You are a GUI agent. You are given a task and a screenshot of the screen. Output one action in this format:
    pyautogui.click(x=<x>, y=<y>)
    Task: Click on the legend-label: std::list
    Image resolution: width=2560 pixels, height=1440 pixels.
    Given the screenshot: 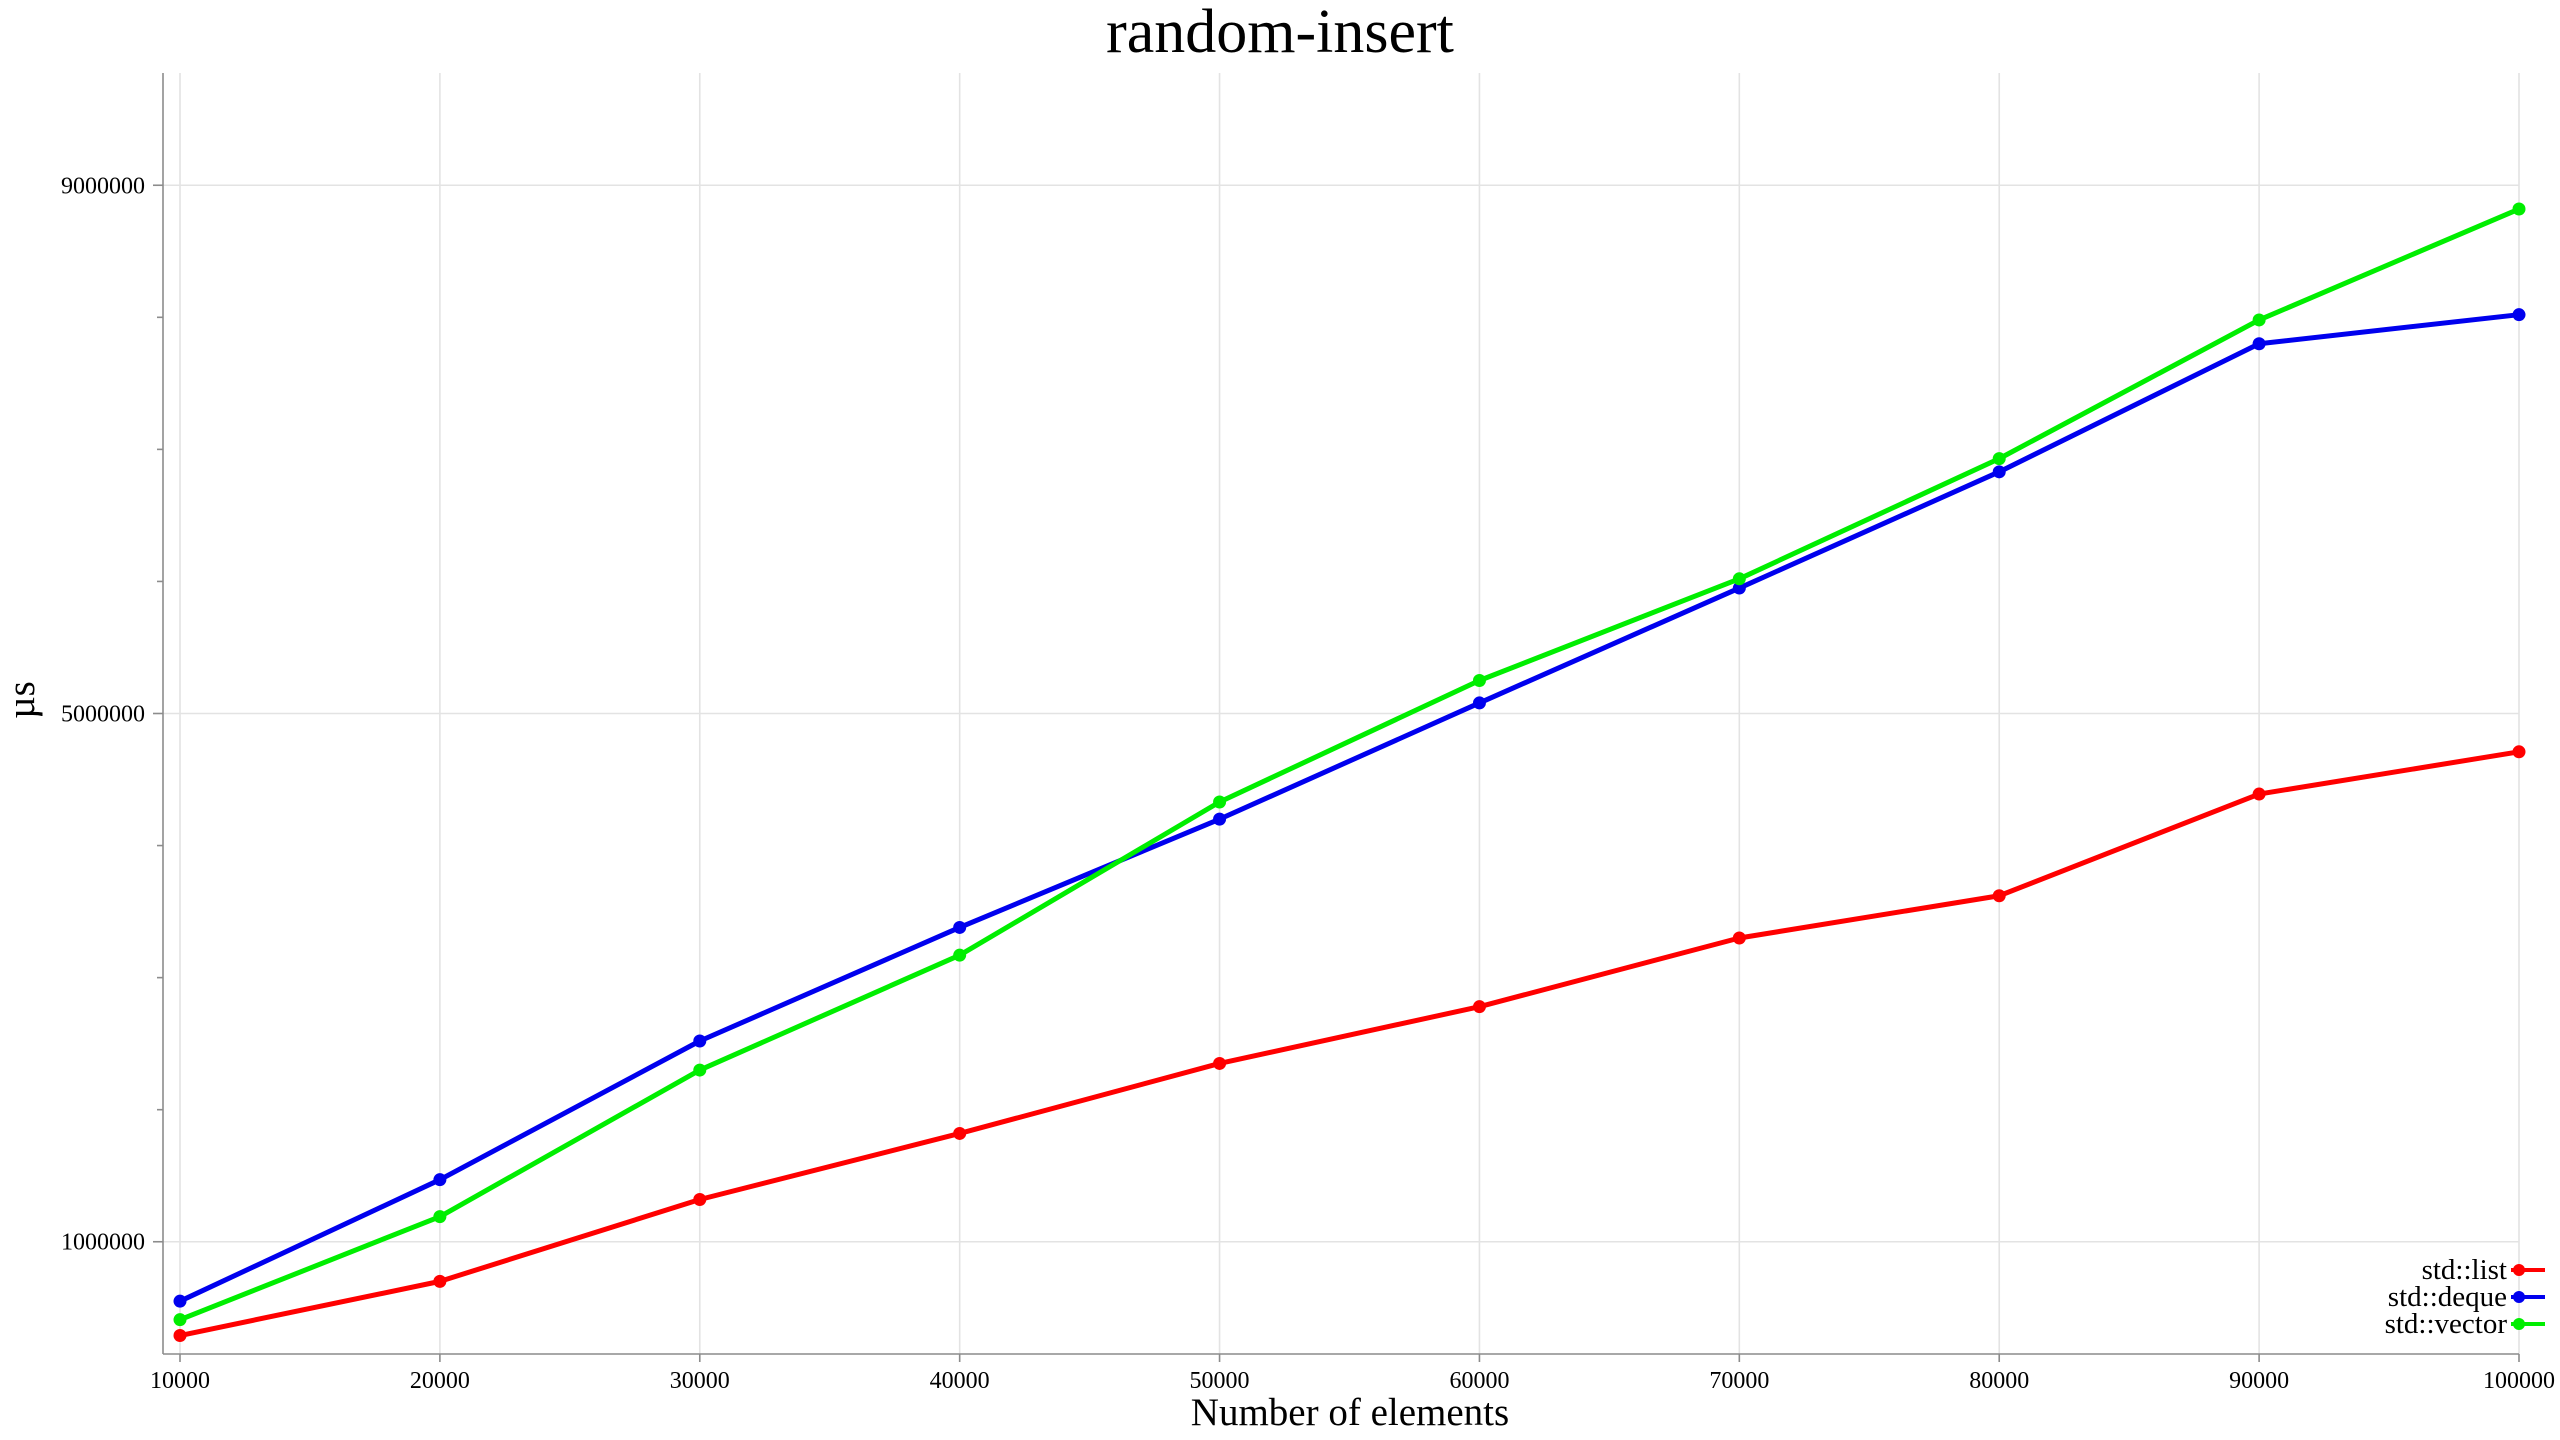 What is the action you would take?
    pyautogui.click(x=2464, y=1270)
    